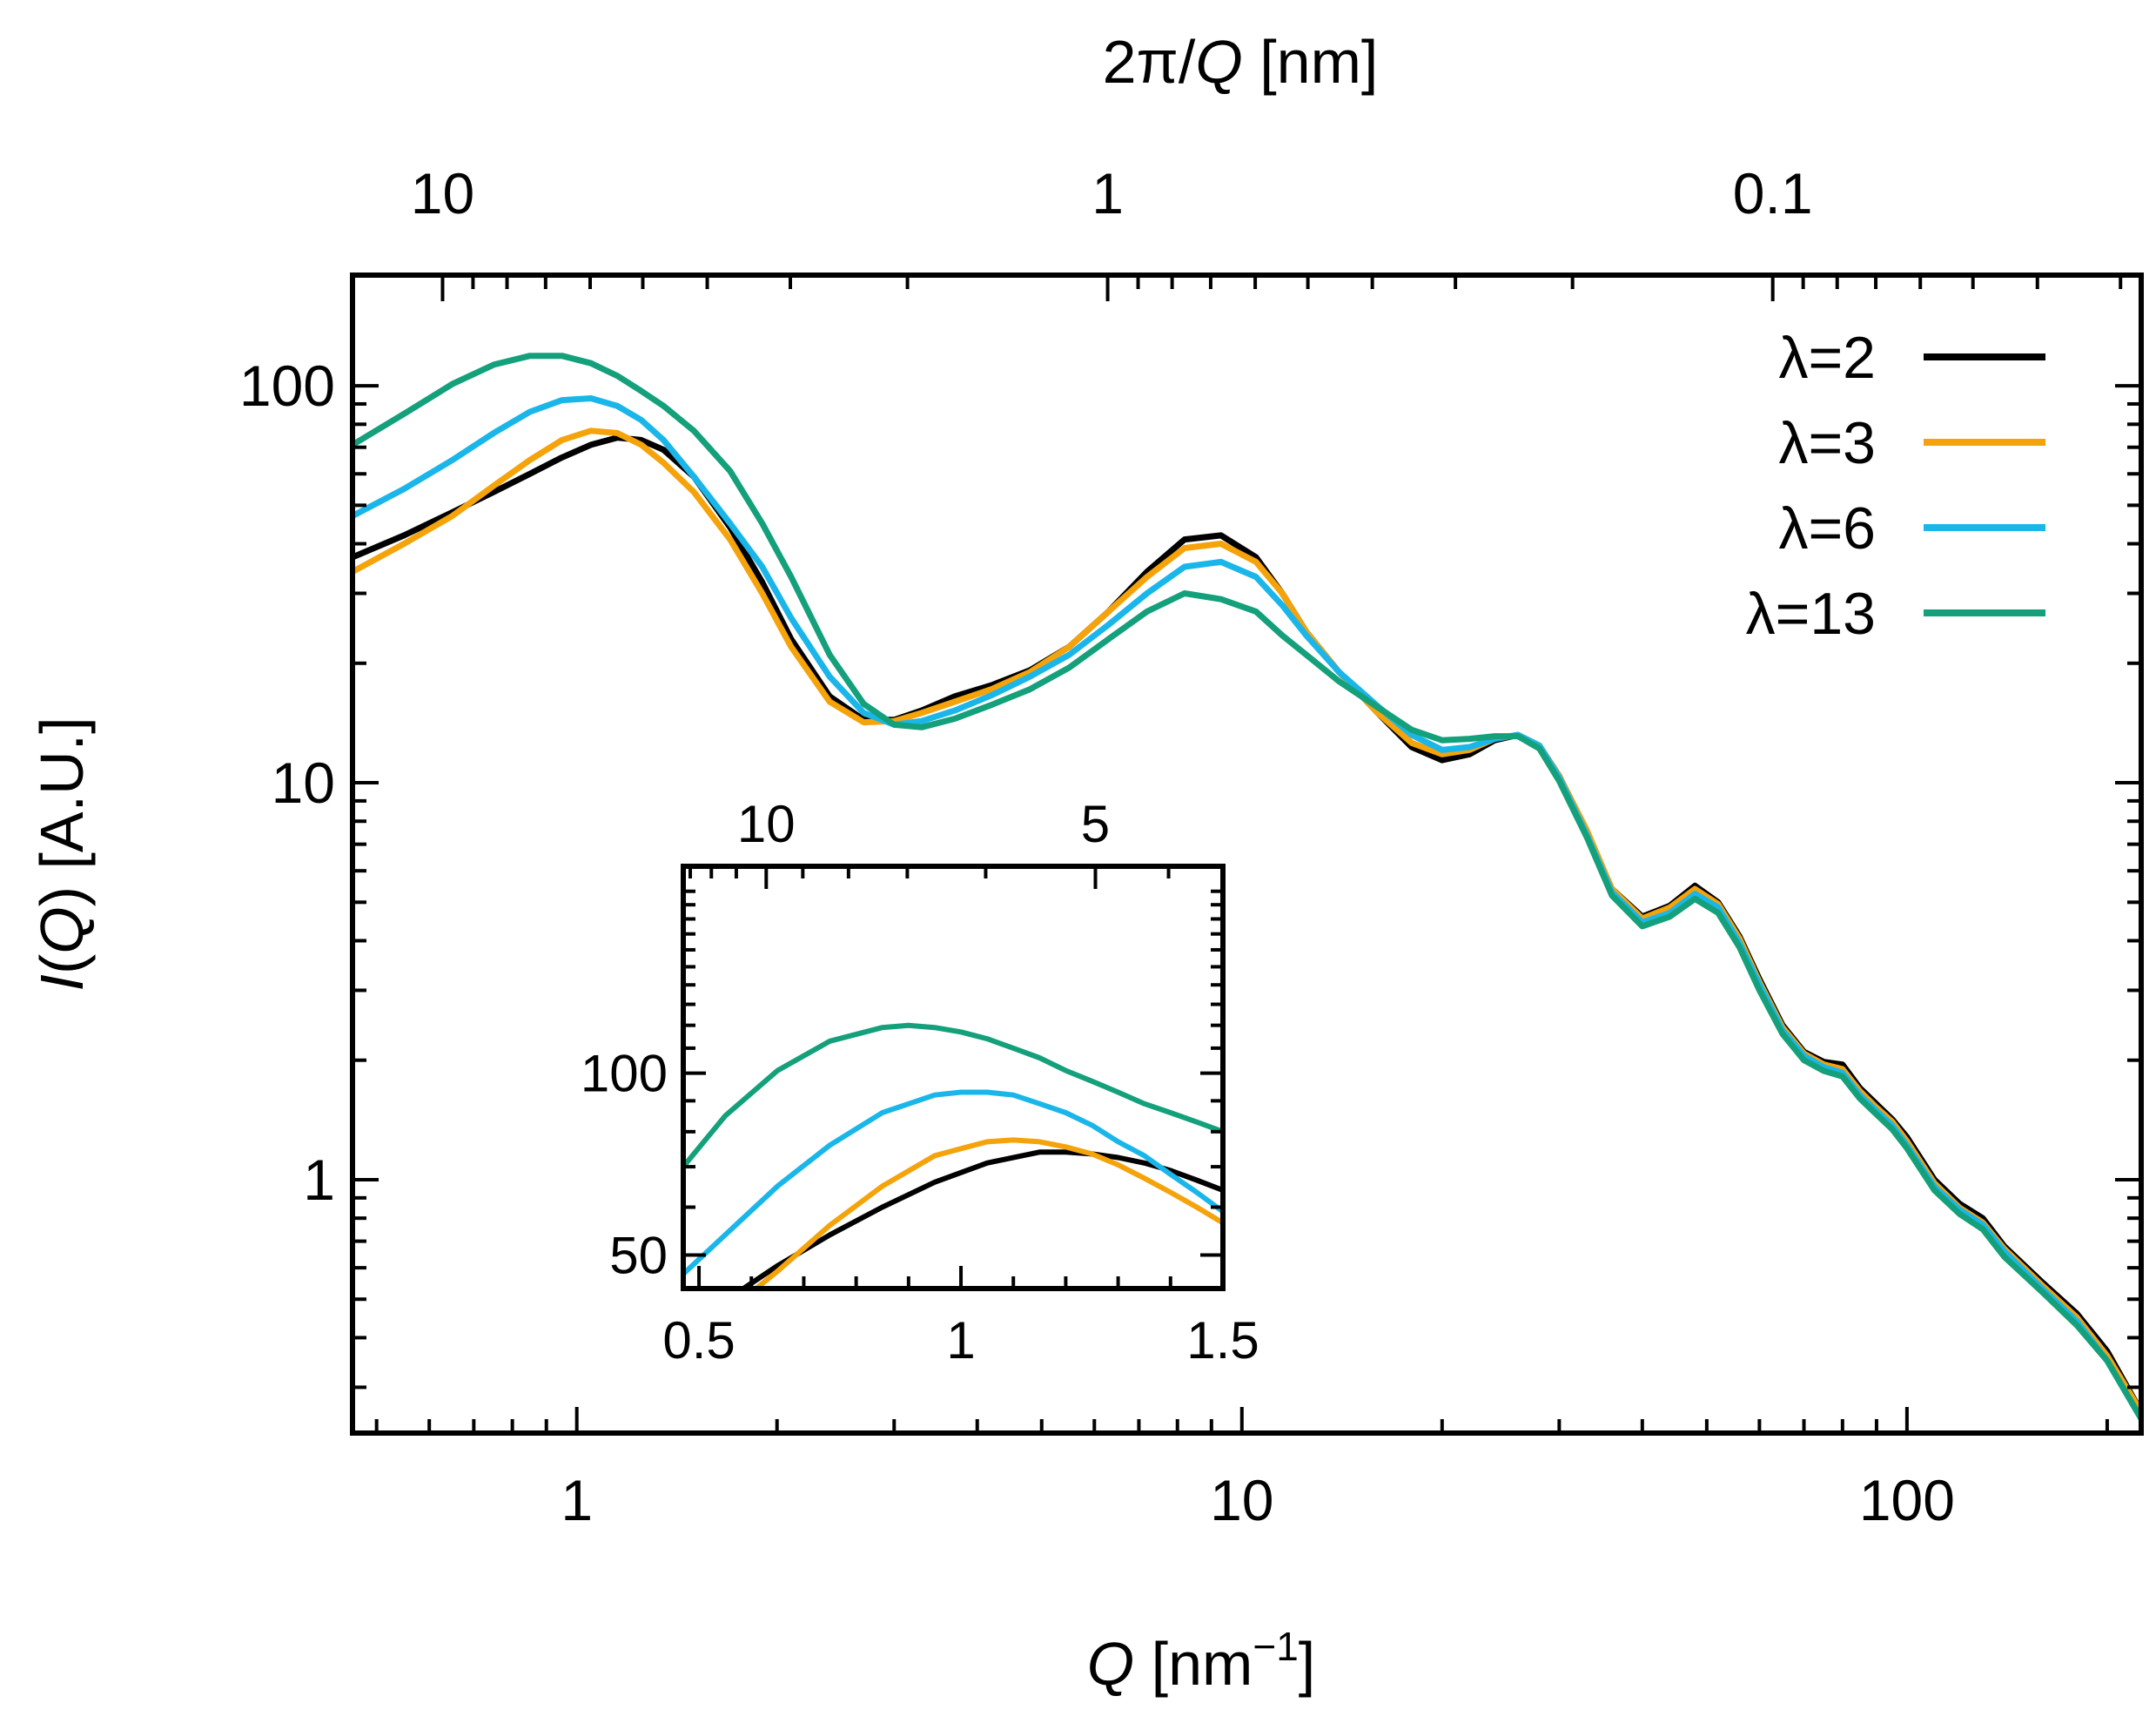 This screenshot has width=2156, height=1723. What do you see at coordinates (442, 193) in the screenshot?
I see `top-tick-label: 10` at bounding box center [442, 193].